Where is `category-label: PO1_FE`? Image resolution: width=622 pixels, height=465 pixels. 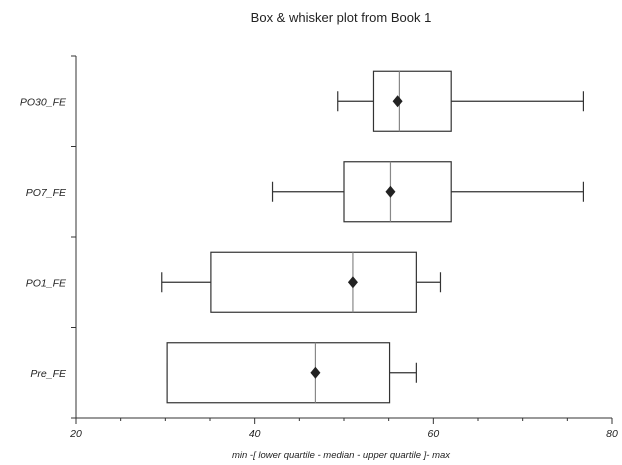
category-label: PO1_FE is located at coordinates (46, 283).